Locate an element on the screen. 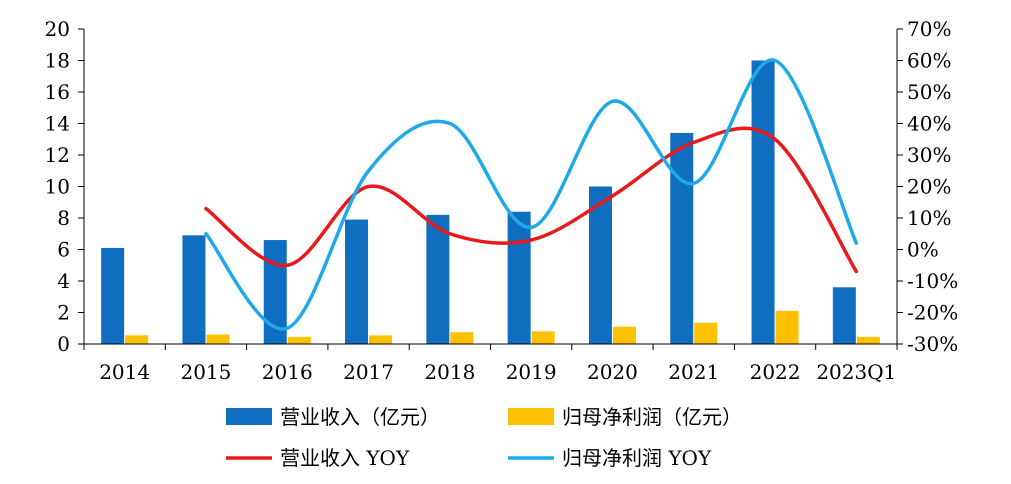 The height and width of the screenshot is (484, 1011). revenue-bar-2022 is located at coordinates (763, 202).